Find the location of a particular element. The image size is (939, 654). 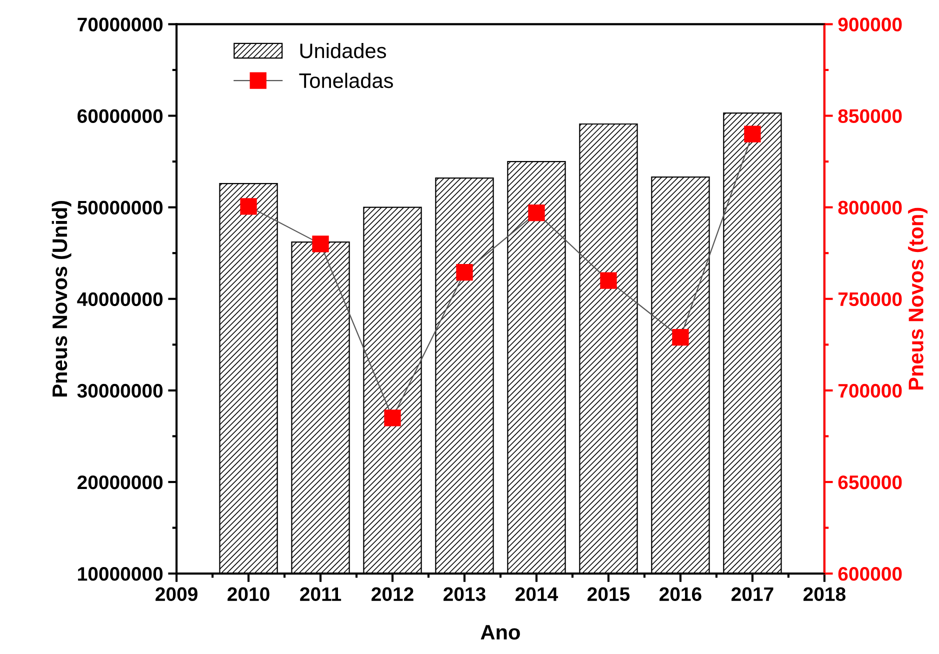

y2-tick-label: 850000 is located at coordinates (870, 116).